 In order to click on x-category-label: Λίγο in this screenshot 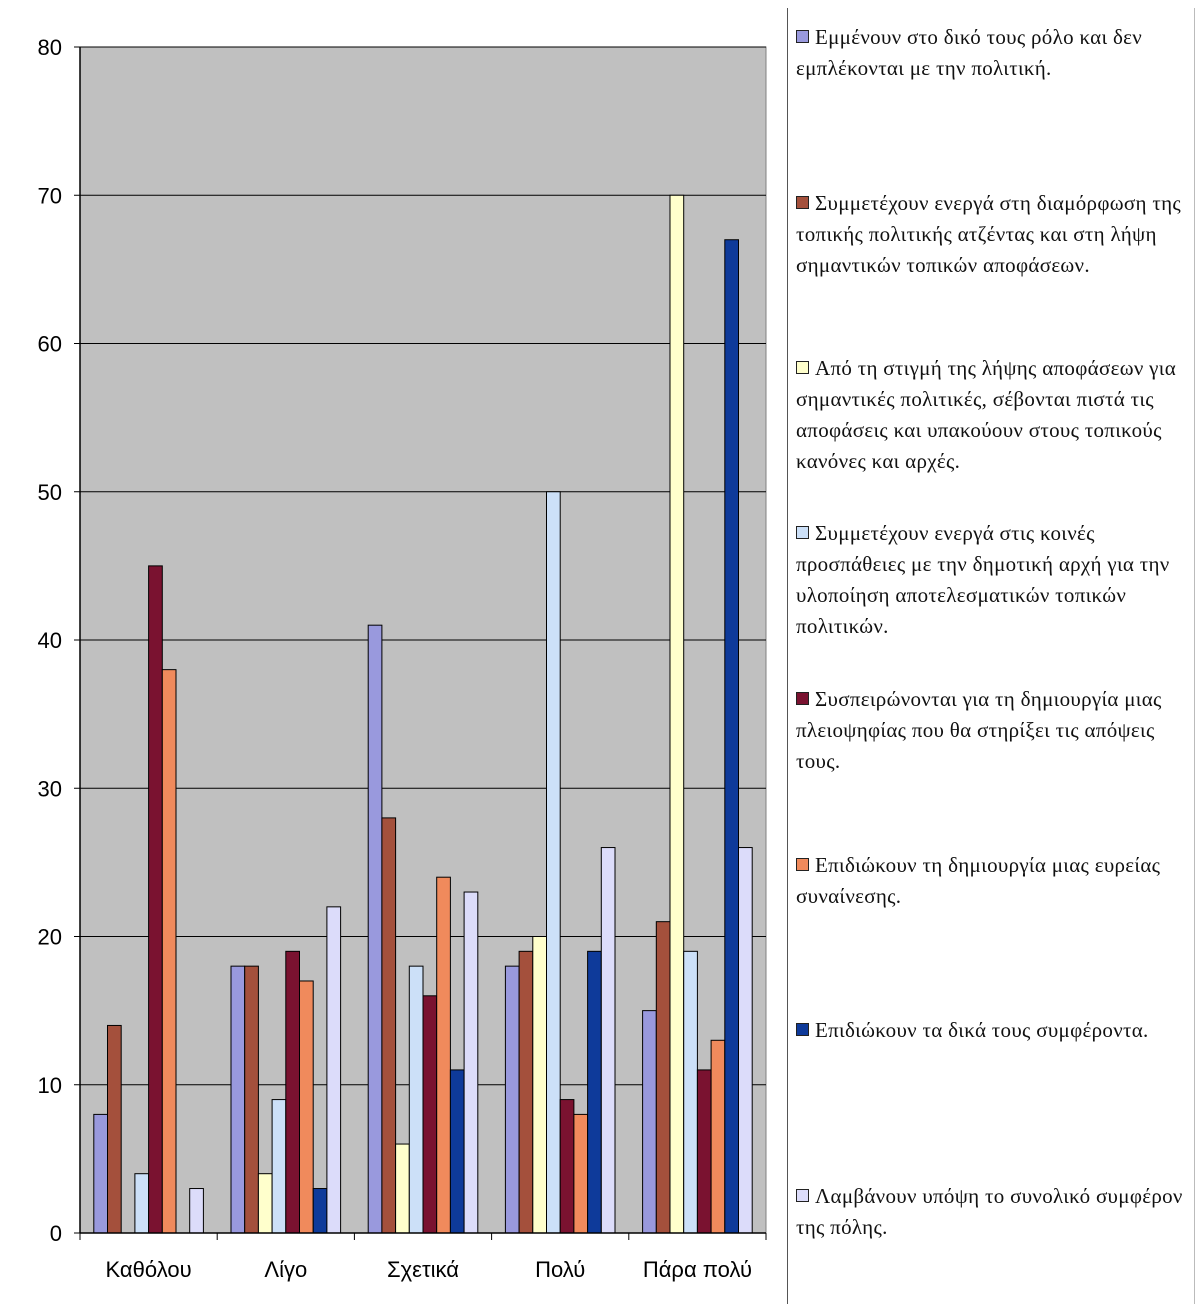, I will do `click(285, 1269)`.